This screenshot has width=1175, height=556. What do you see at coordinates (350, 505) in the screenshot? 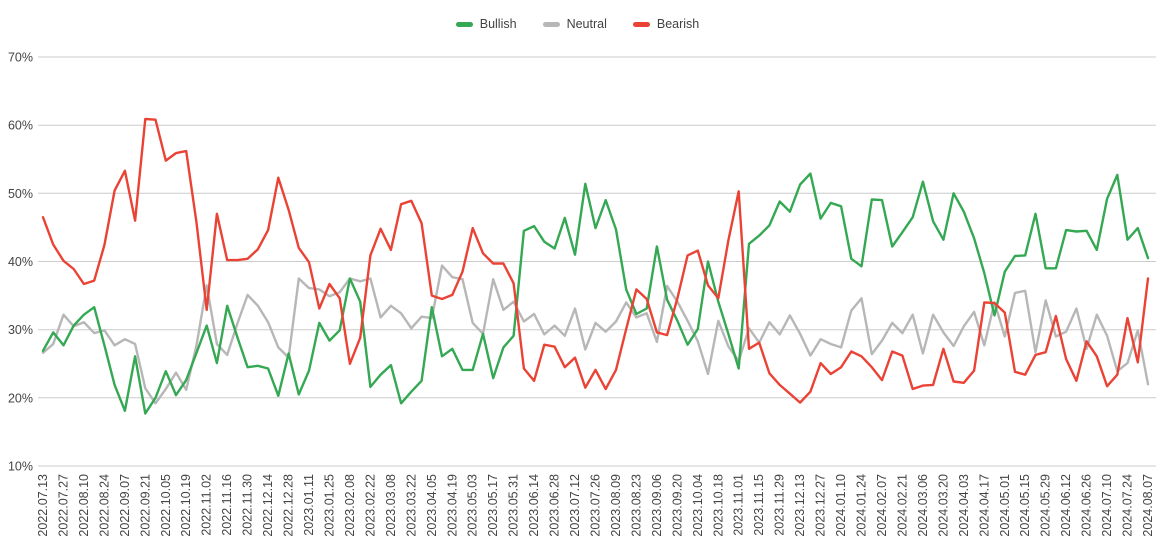
I see `x-axis-label: 2023.02.08` at bounding box center [350, 505].